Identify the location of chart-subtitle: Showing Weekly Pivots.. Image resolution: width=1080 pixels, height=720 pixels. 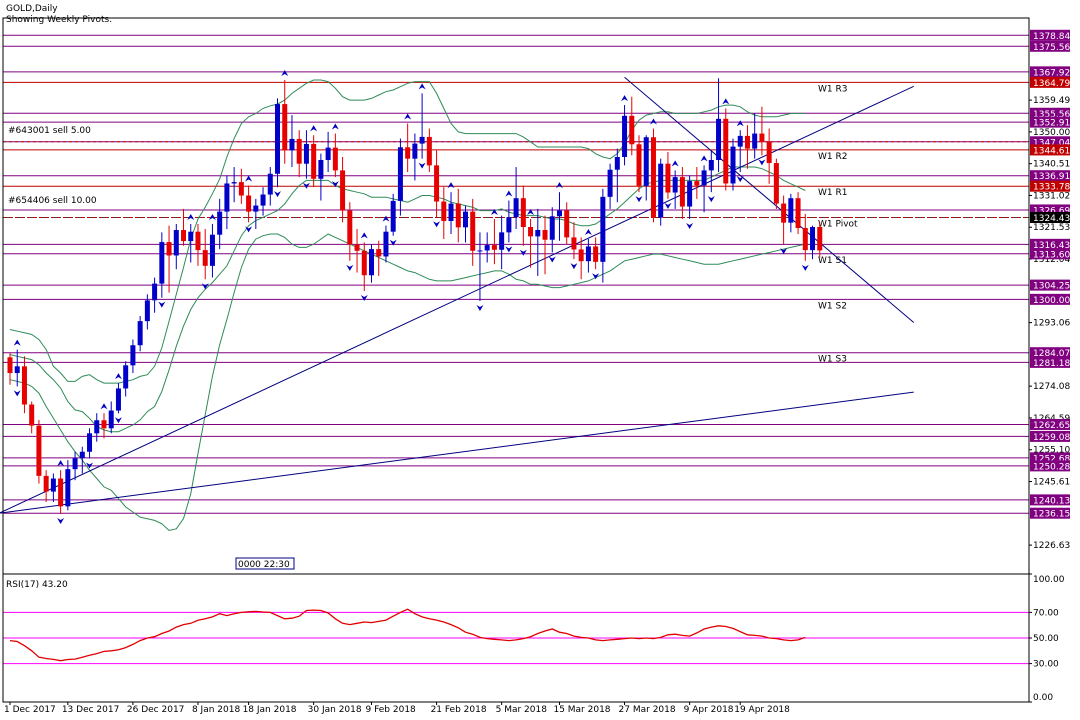
(59, 20).